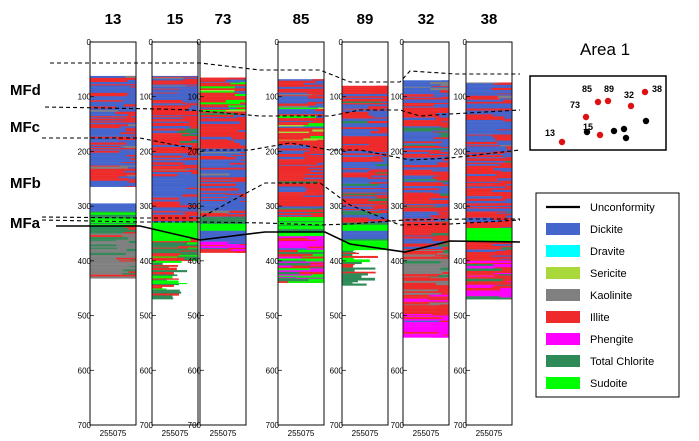  What do you see at coordinates (608, 274) in the screenshot?
I see `legend-label: Sericite` at bounding box center [608, 274].